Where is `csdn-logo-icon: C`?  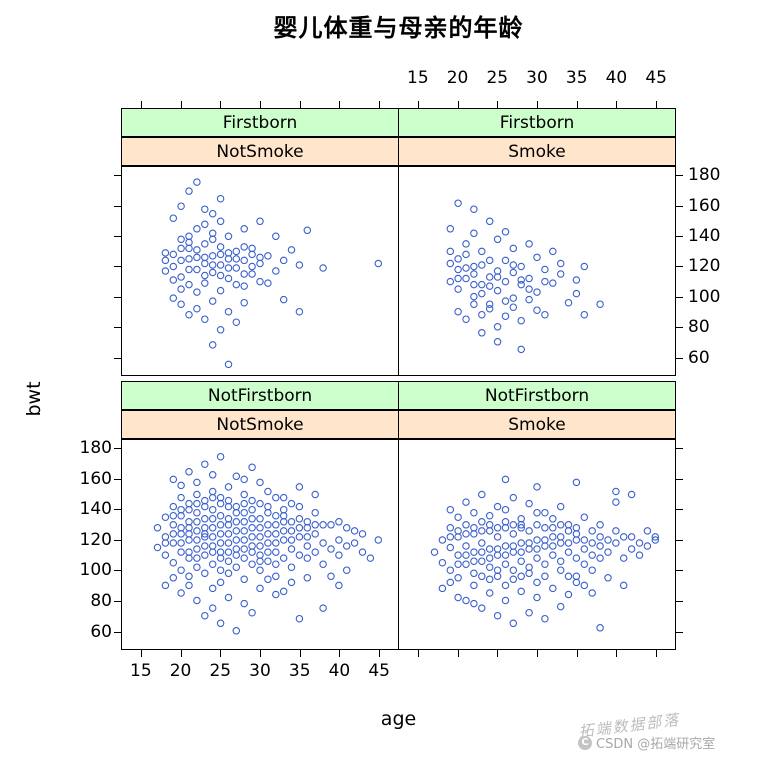
csdn-logo-icon: C is located at coordinates (585, 742).